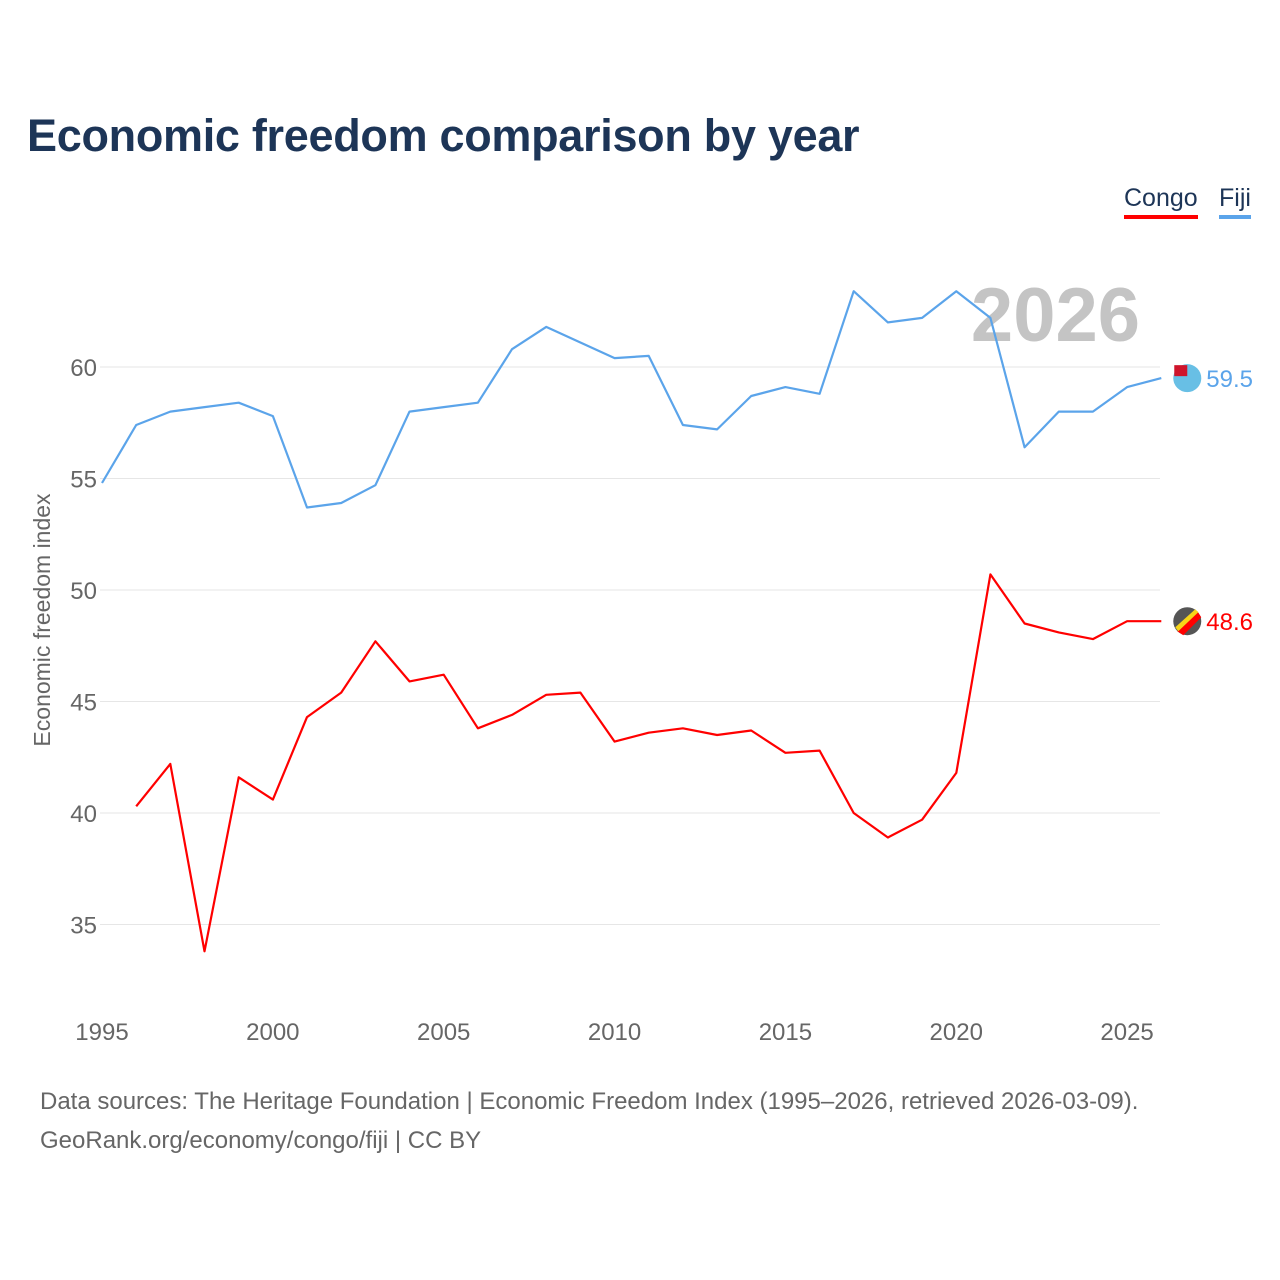 This screenshot has height=1280, width=1280. What do you see at coordinates (785, 1032) in the screenshot?
I see `x-tick-label: 2015` at bounding box center [785, 1032].